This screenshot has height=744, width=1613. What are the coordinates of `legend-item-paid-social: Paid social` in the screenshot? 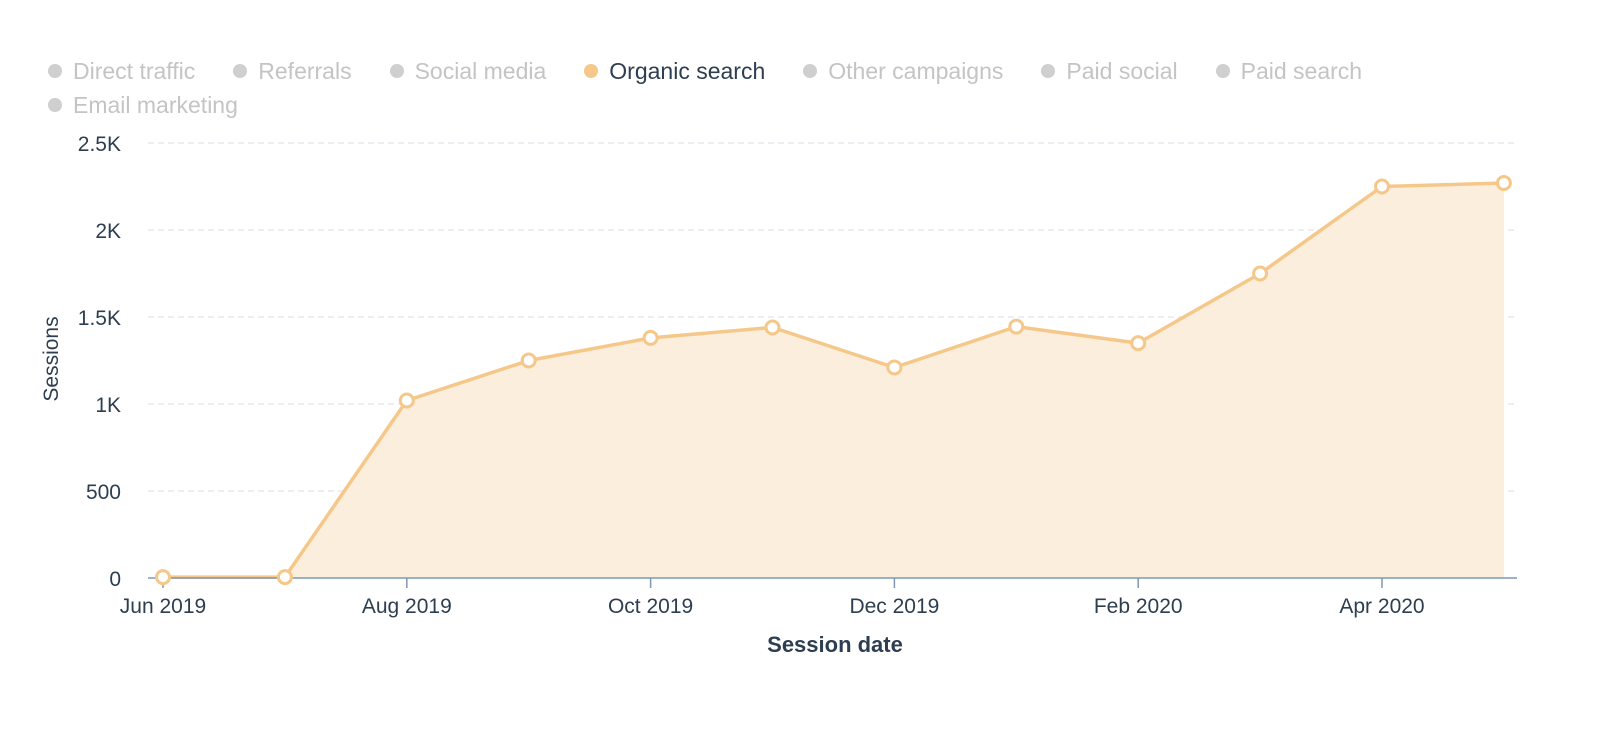 It's located at (1109, 70).